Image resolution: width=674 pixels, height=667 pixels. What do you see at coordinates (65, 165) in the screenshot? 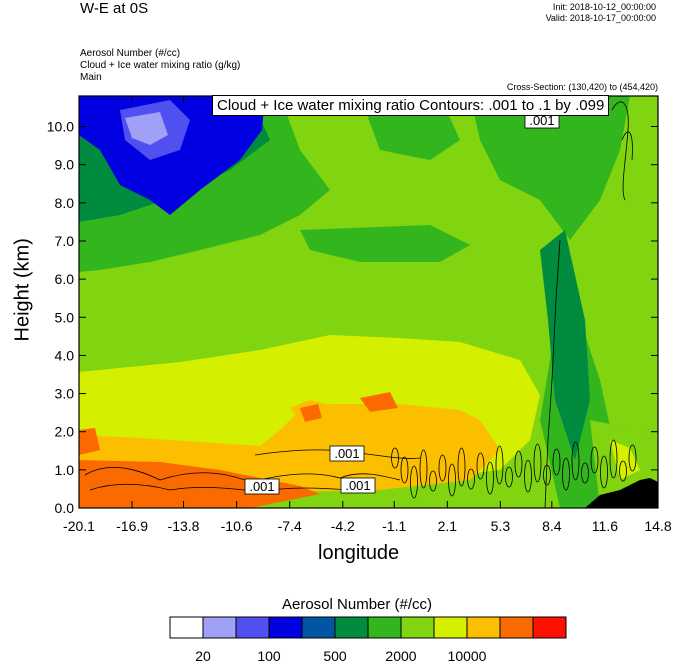
I see `y-tick-label: 9.0` at bounding box center [65, 165].